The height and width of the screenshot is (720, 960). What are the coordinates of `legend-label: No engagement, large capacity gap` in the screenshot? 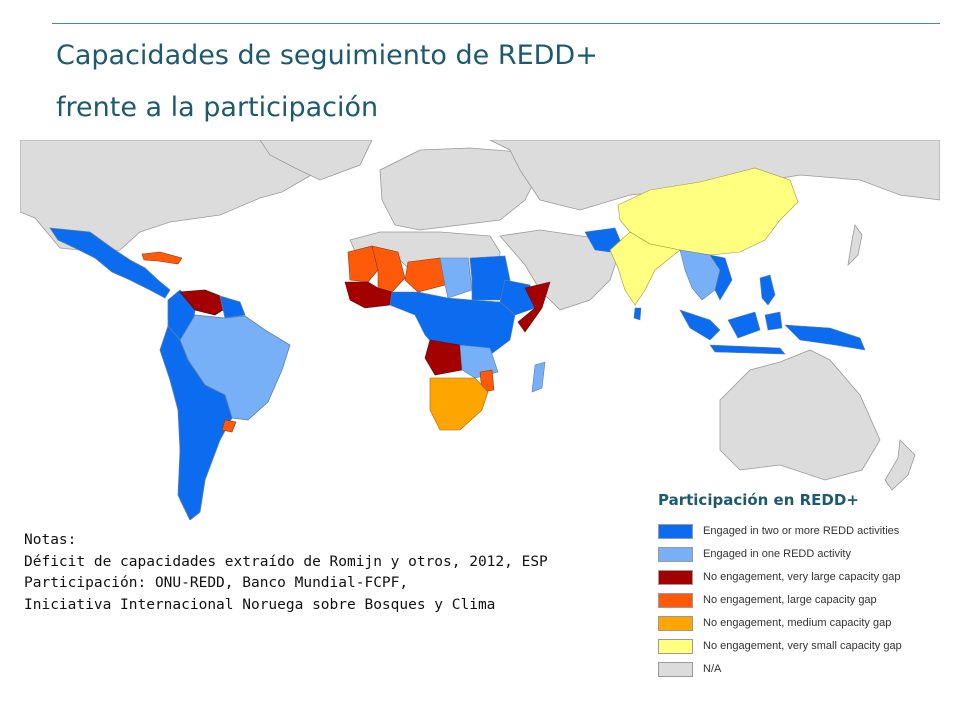 It's located at (790, 600).